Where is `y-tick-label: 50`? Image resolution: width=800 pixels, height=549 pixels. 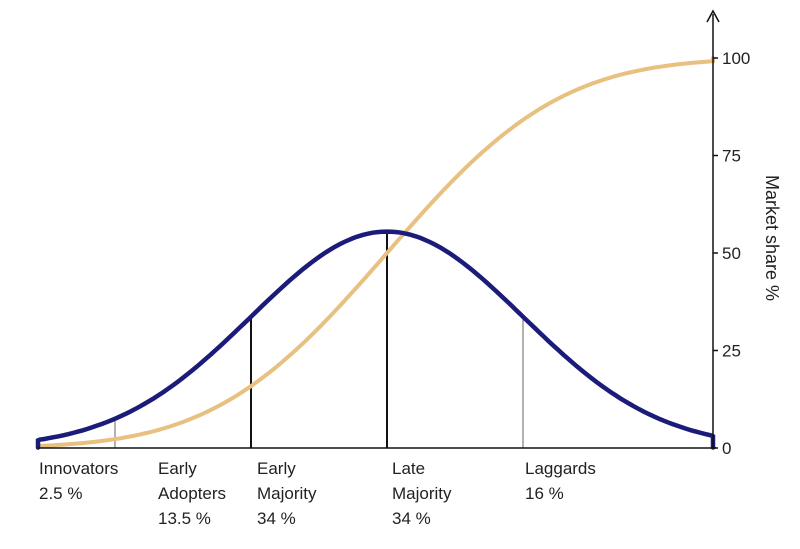 y-tick-label: 50 is located at coordinates (731, 253).